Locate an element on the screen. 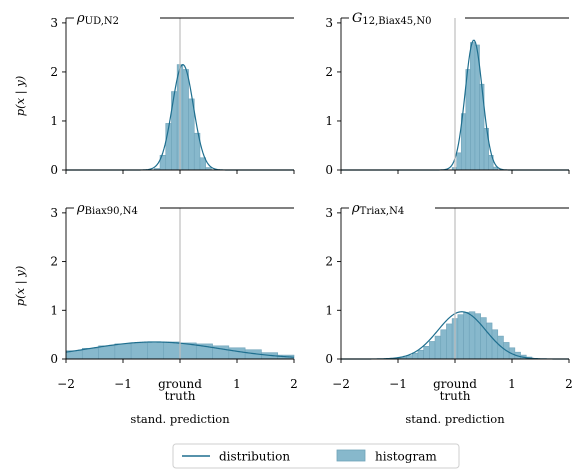 The image size is (582, 471). legend-hist-swatch is located at coordinates (351, 455).